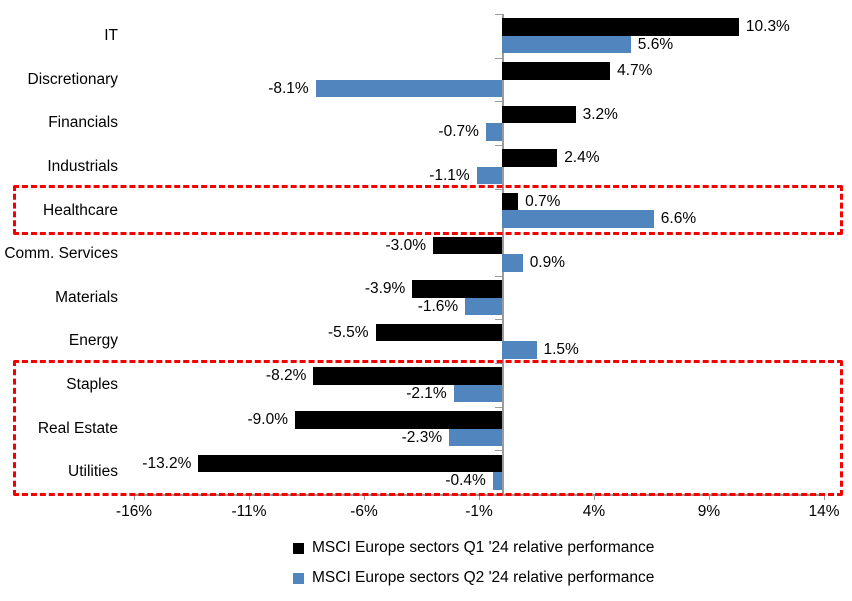 The height and width of the screenshot is (601, 852). Describe the element at coordinates (767, 27) in the screenshot. I see `value-label-q1: 10.3%` at that location.